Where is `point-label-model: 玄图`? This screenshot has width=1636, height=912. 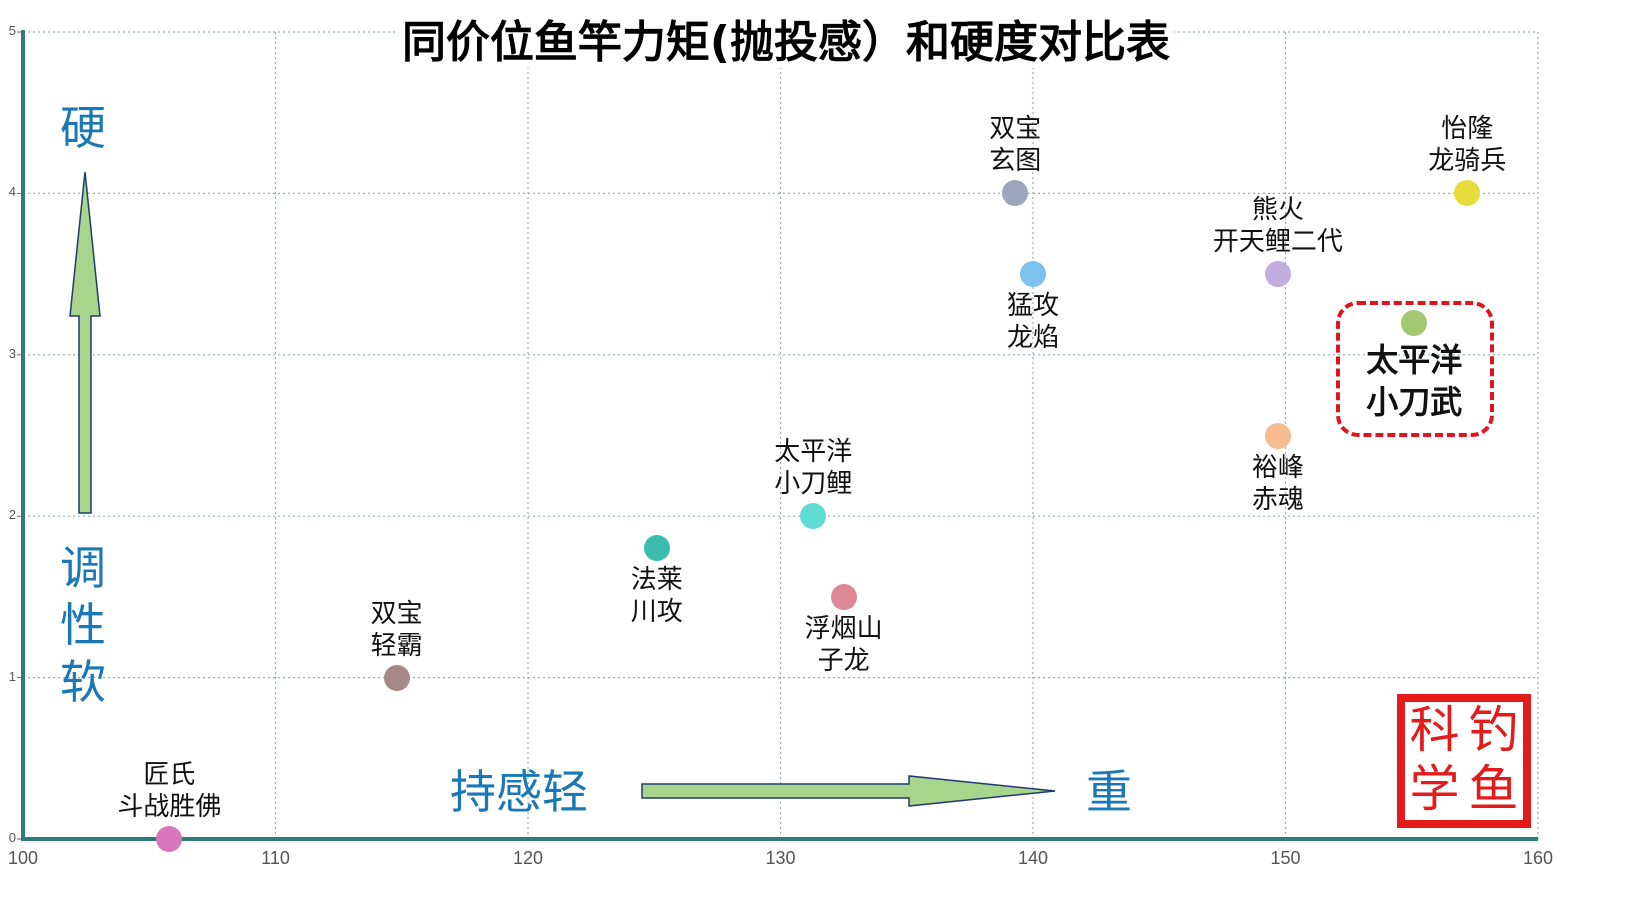
point-label-model: 玄图 is located at coordinates (1015, 161).